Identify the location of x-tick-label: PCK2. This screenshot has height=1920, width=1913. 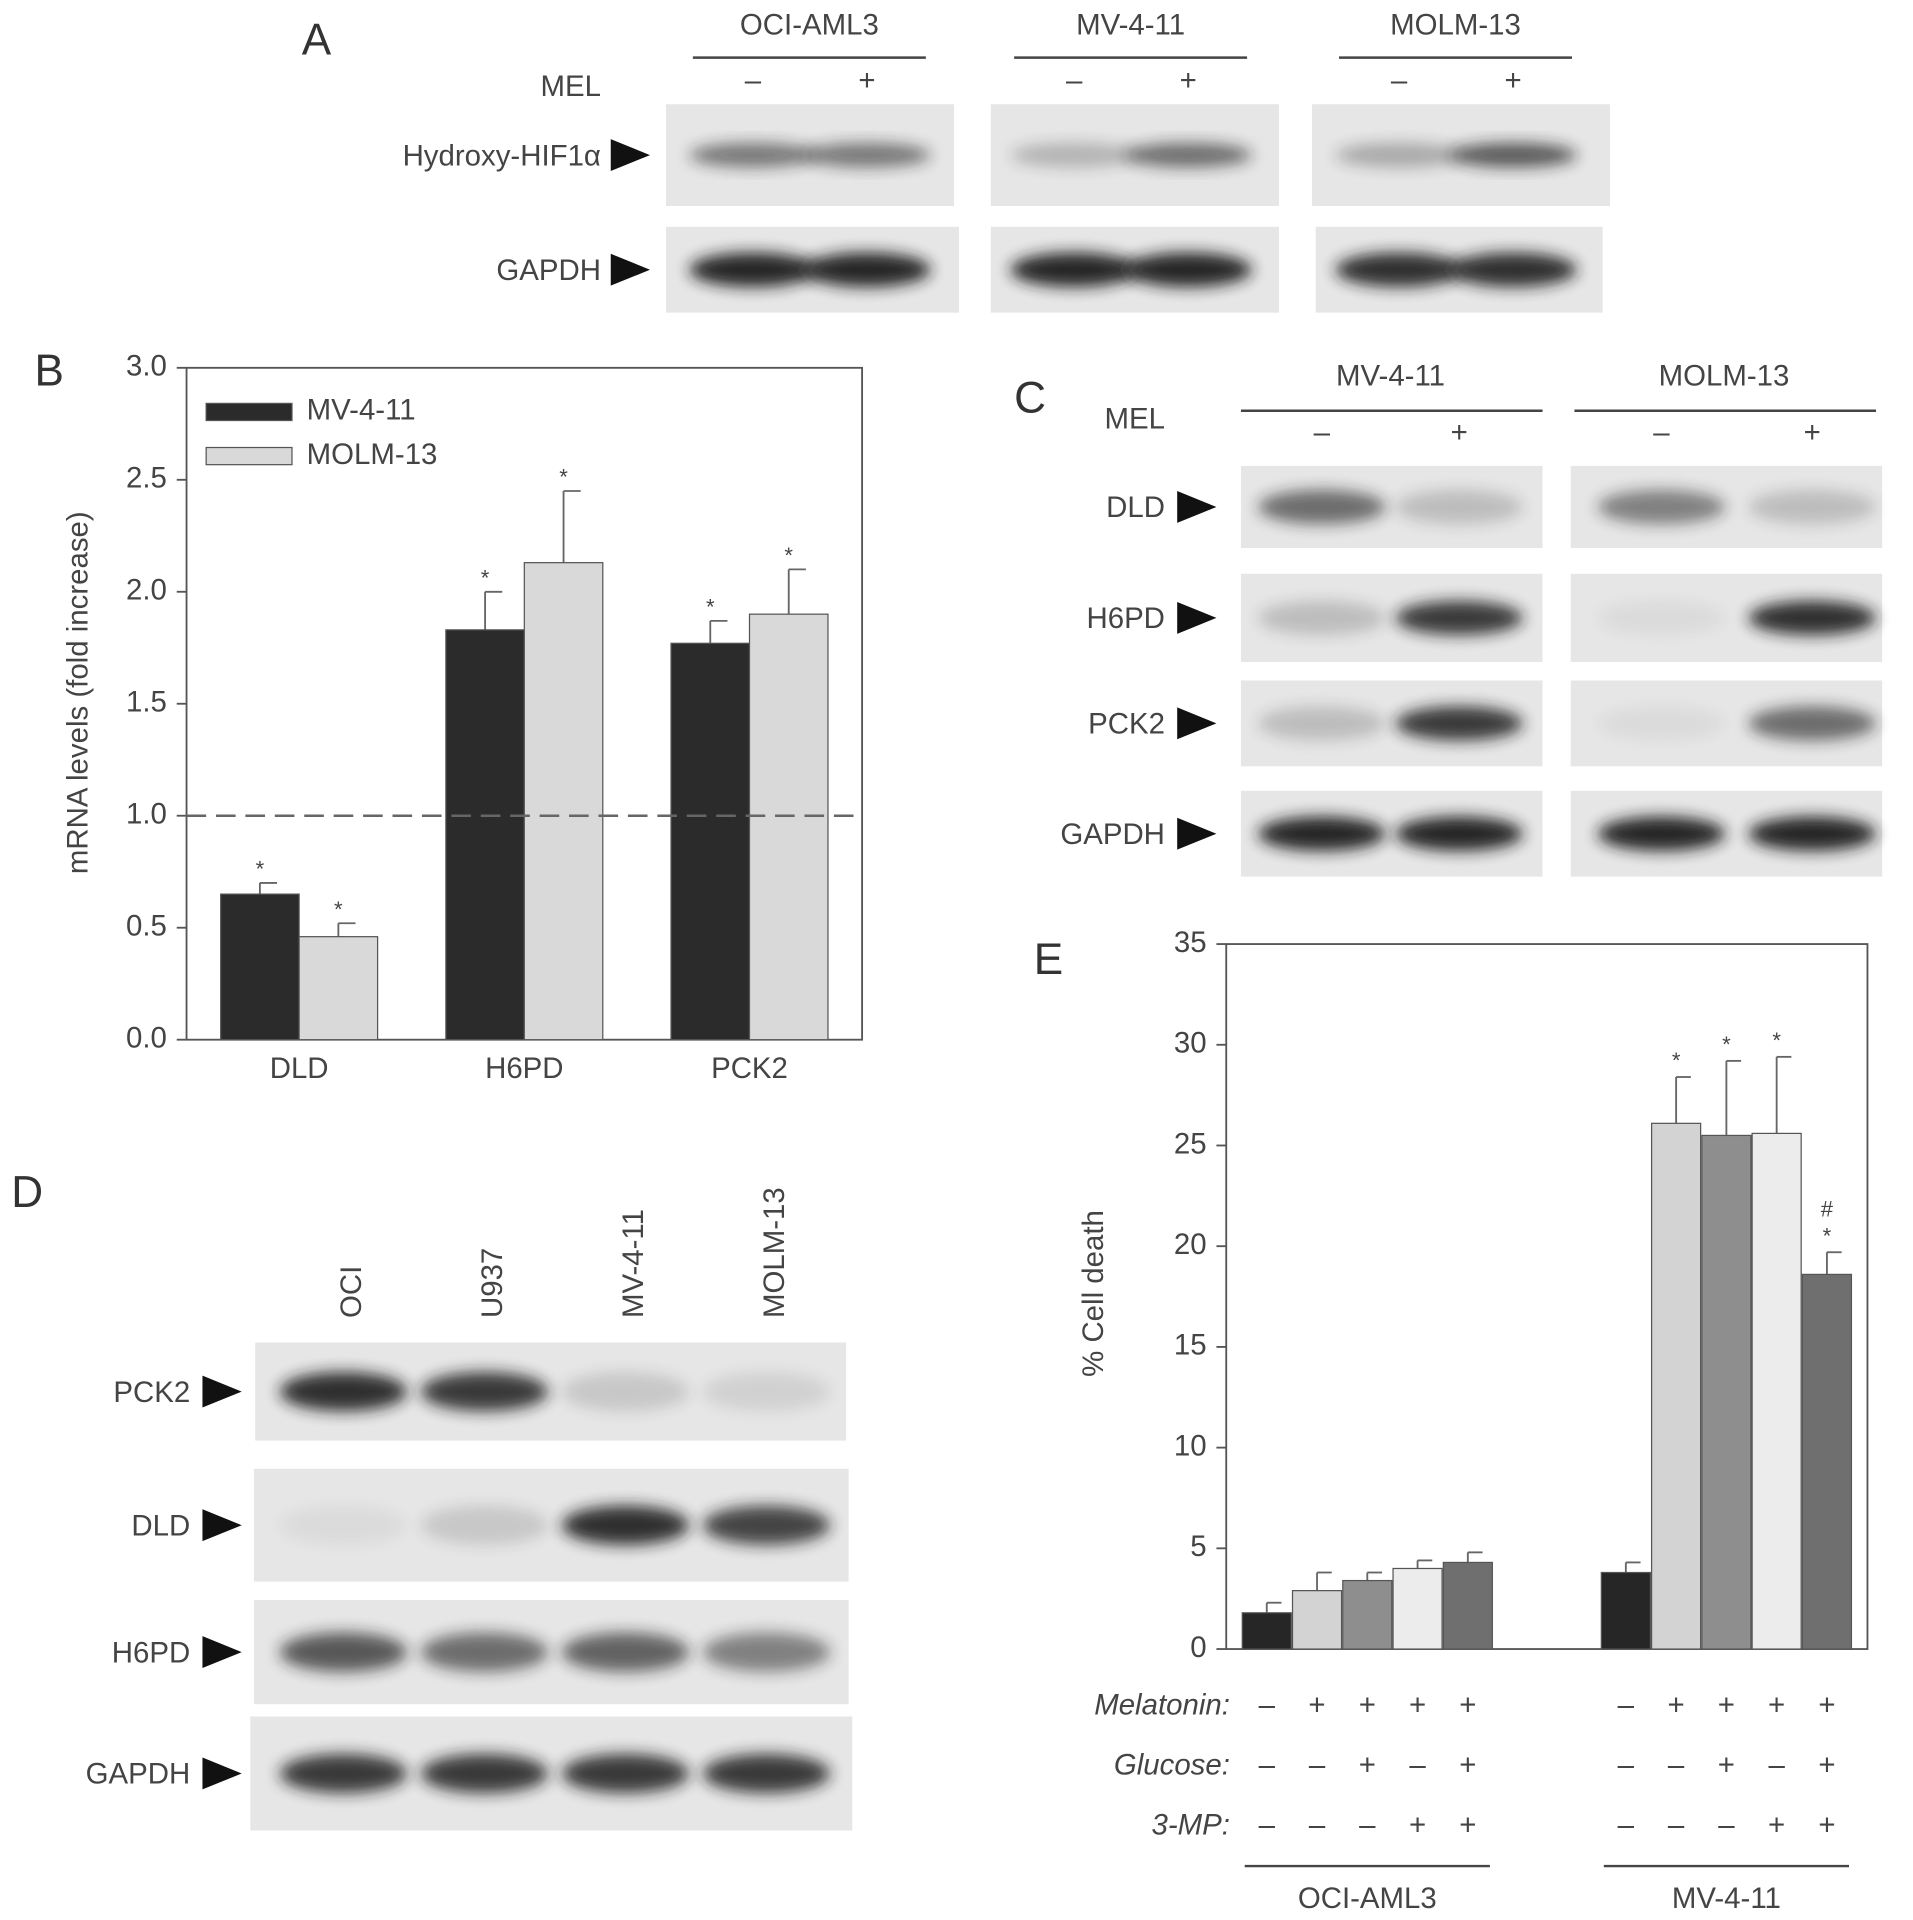
(749, 1068).